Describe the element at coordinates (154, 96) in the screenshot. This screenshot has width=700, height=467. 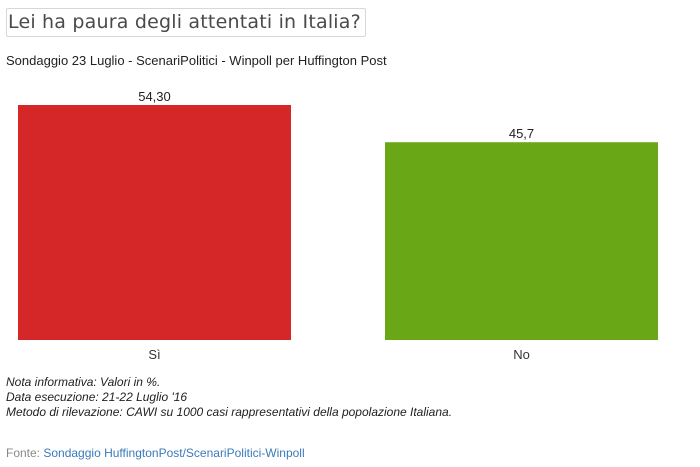
I see `value-label-0: 54,30` at that location.